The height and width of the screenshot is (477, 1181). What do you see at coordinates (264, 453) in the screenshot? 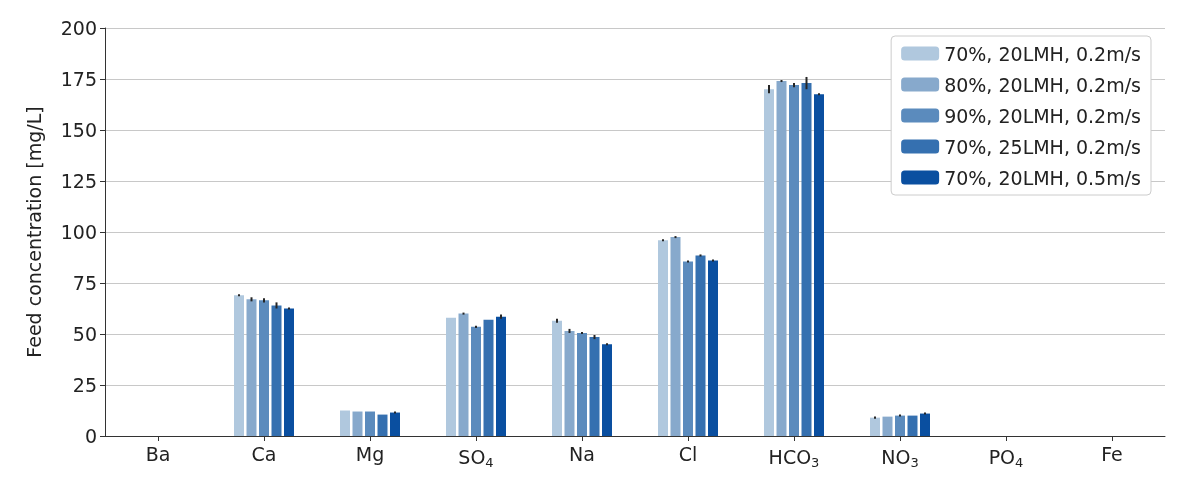
I see `x-tick-label: Ca` at bounding box center [264, 453].